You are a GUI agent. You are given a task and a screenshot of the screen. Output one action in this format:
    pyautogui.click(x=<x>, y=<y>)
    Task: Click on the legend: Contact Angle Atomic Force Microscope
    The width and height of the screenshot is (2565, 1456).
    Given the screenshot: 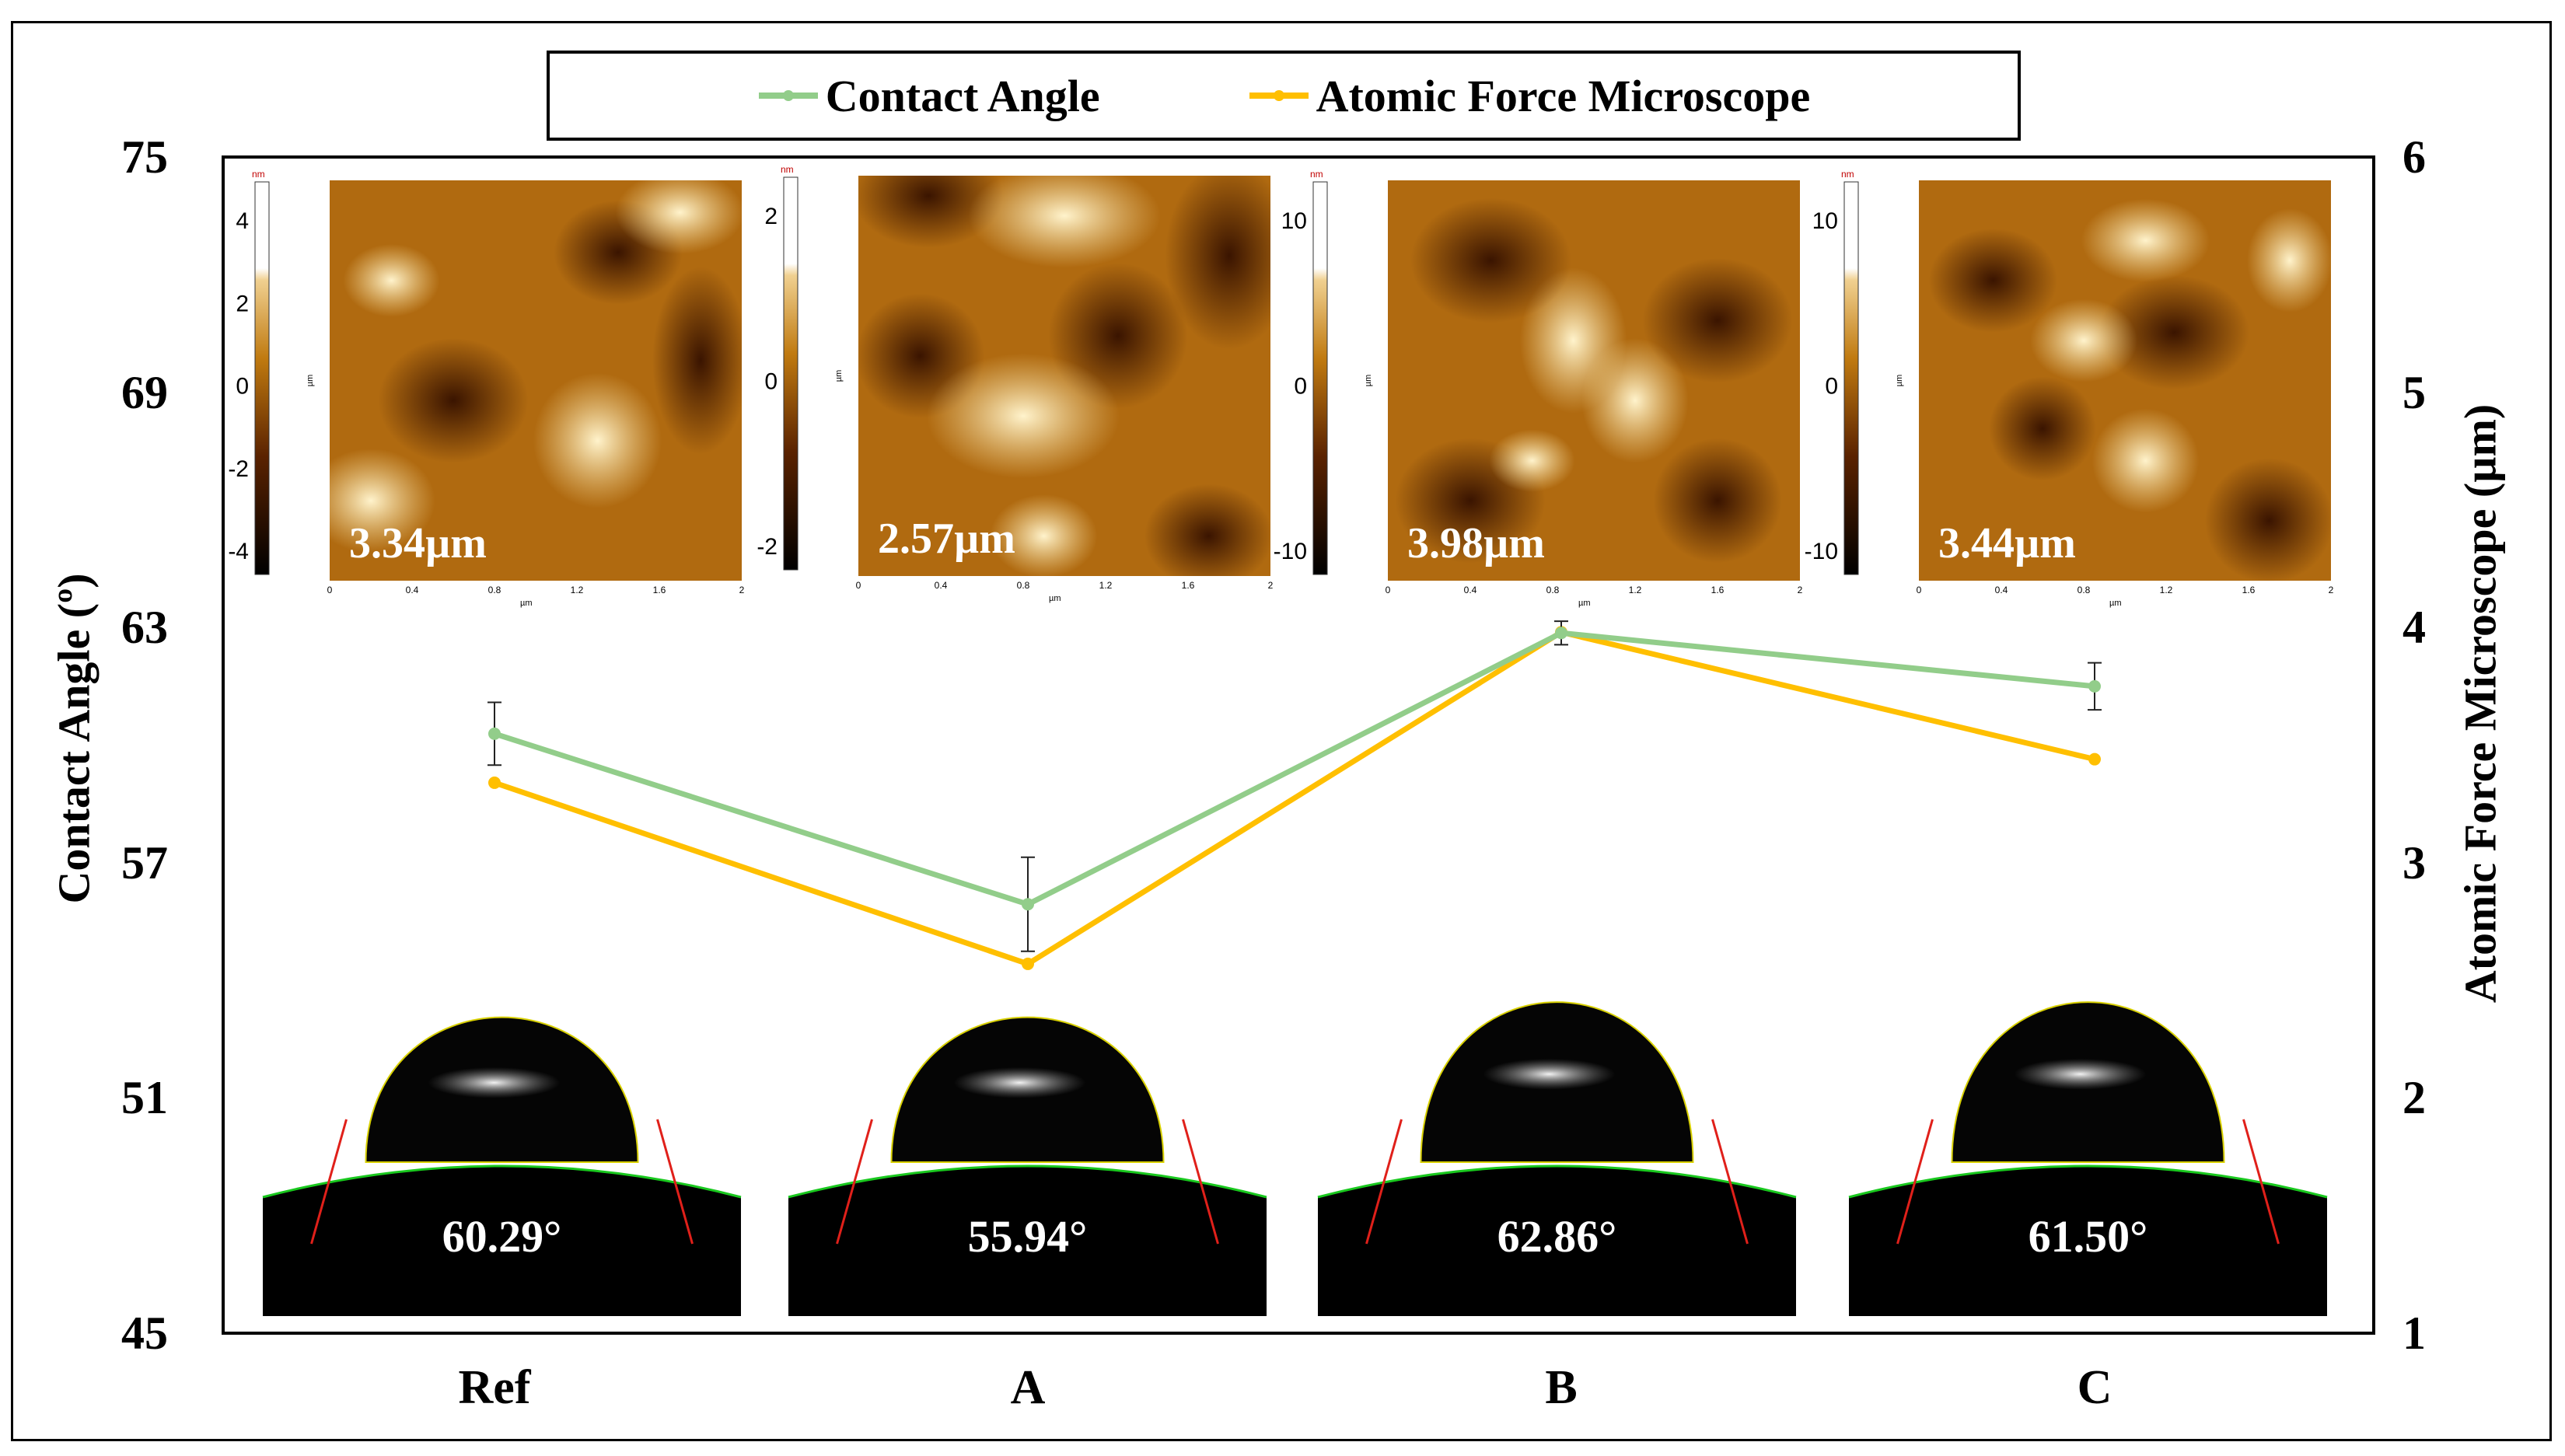 What is the action you would take?
    pyautogui.click(x=1284, y=96)
    